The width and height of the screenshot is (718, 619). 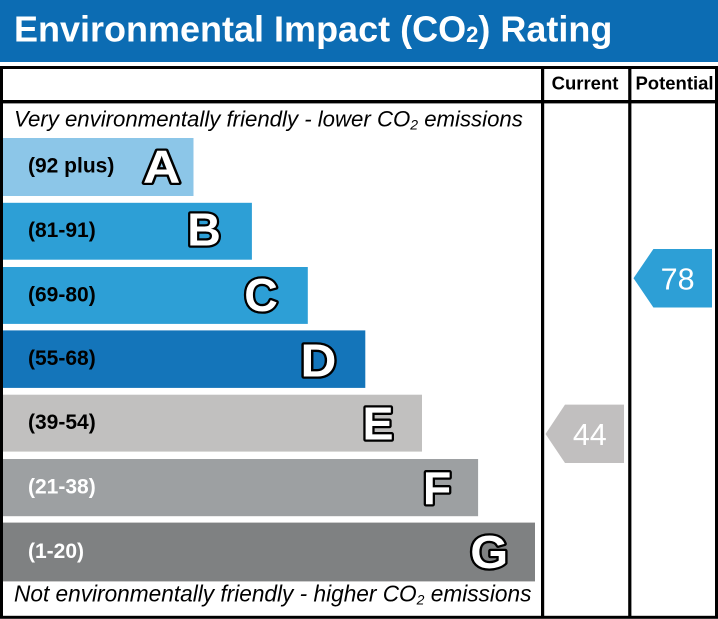 What do you see at coordinates (62, 487) in the screenshot?
I see `svg-text: (21-38)` at bounding box center [62, 487].